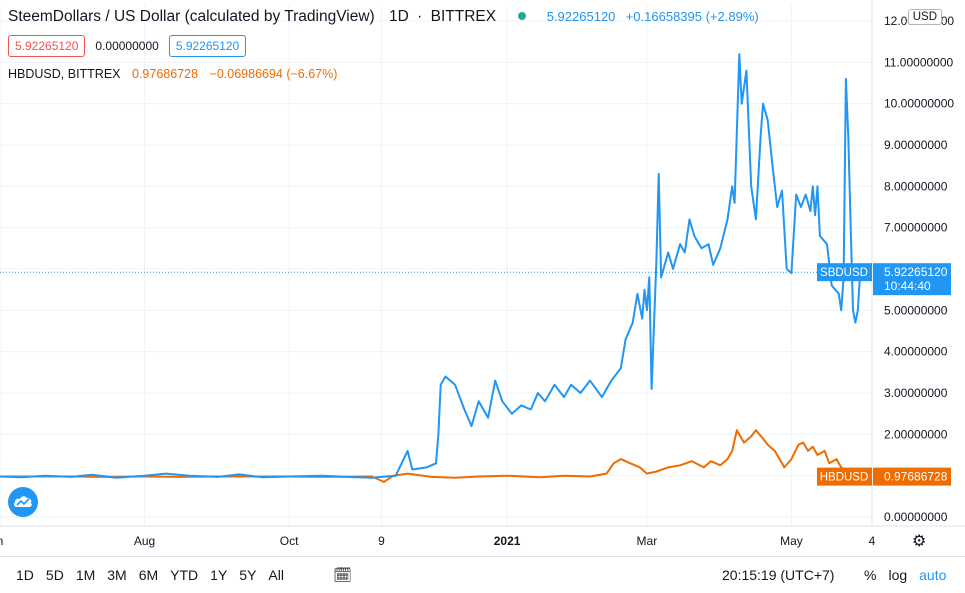 The width and height of the screenshot is (965, 593). I want to click on interval-label: 1D, so click(399, 16).